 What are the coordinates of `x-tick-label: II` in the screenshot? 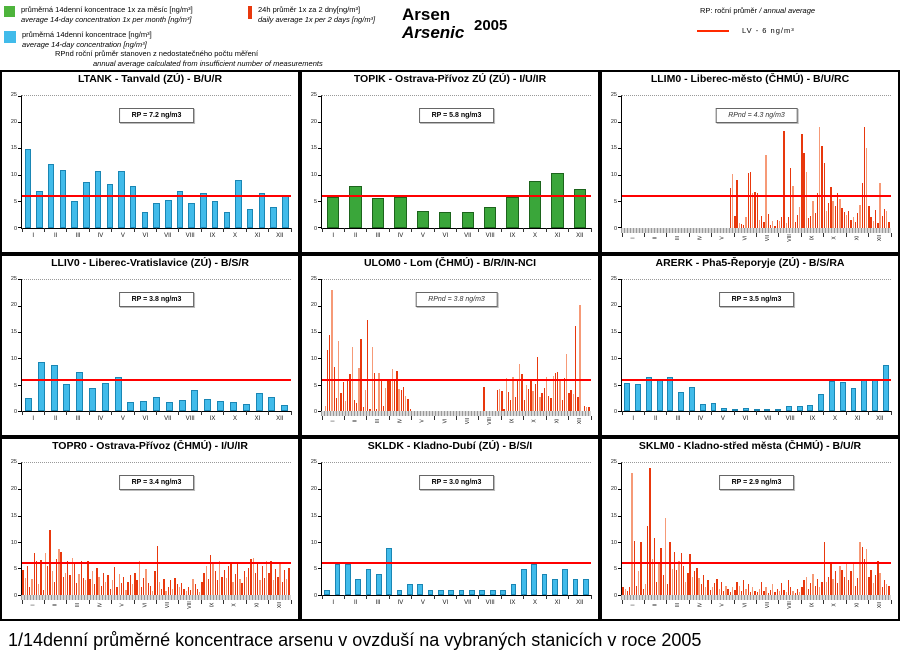 It's located at (55, 235).